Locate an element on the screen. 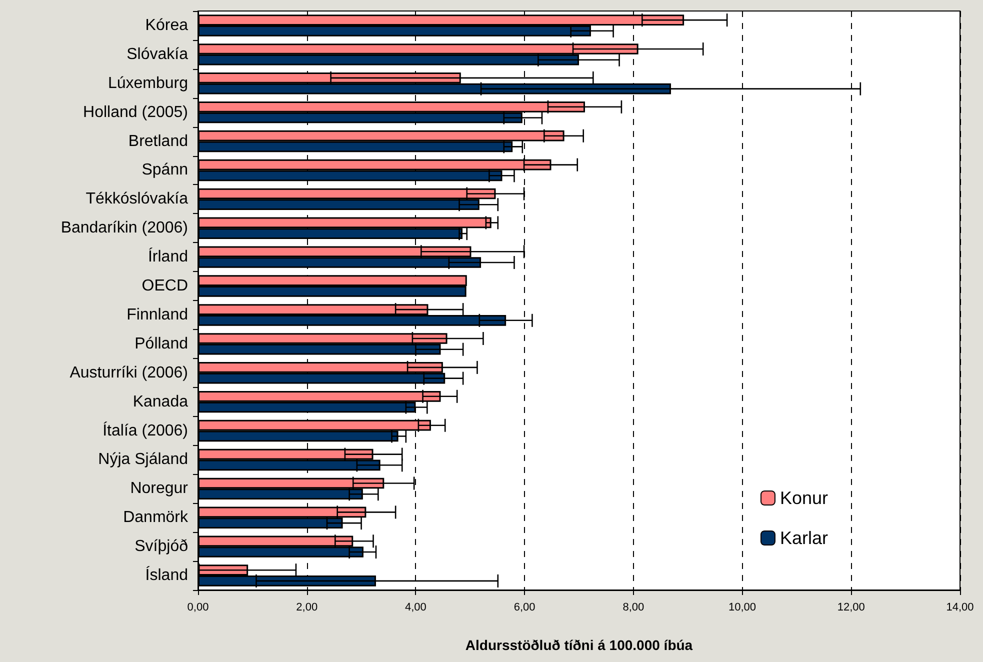 This screenshot has height=662, width=983. legend-label: Karlar is located at coordinates (804, 538).